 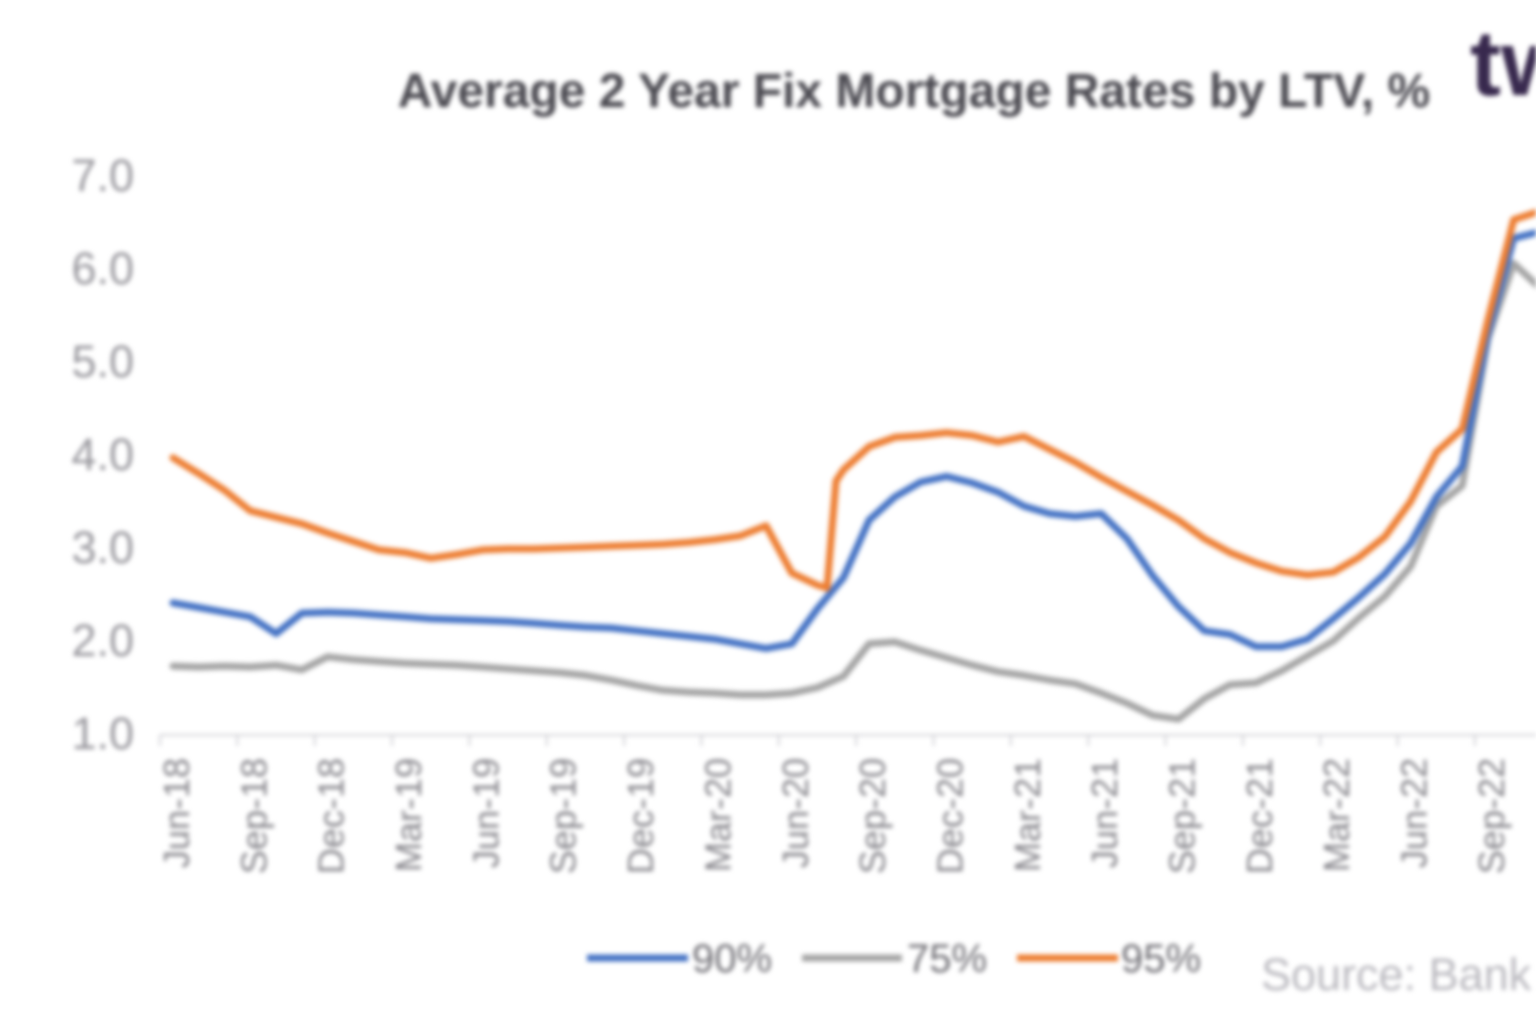 I want to click on svg-text: 2.0, so click(x=102, y=640).